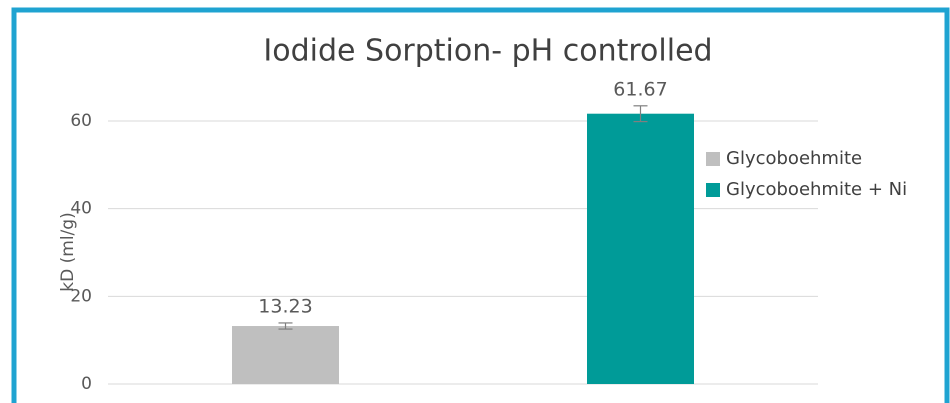  What do you see at coordinates (68, 251) in the screenshot?
I see `y-axis-label: kD (ml/g)` at bounding box center [68, 251].